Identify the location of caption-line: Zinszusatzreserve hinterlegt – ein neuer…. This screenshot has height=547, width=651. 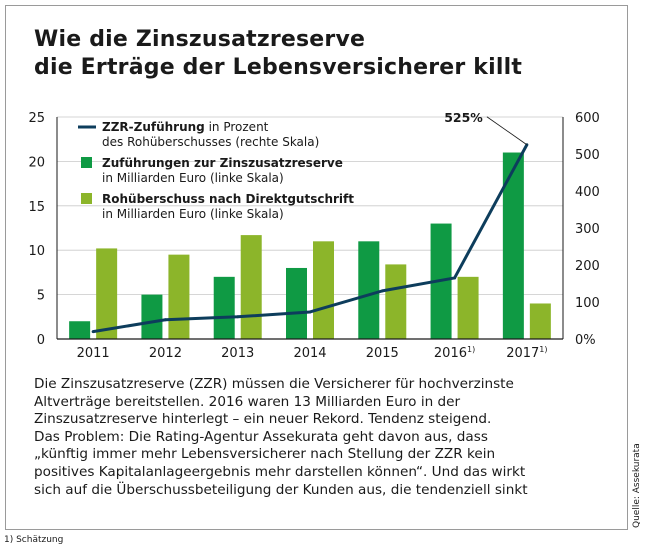
(263, 419).